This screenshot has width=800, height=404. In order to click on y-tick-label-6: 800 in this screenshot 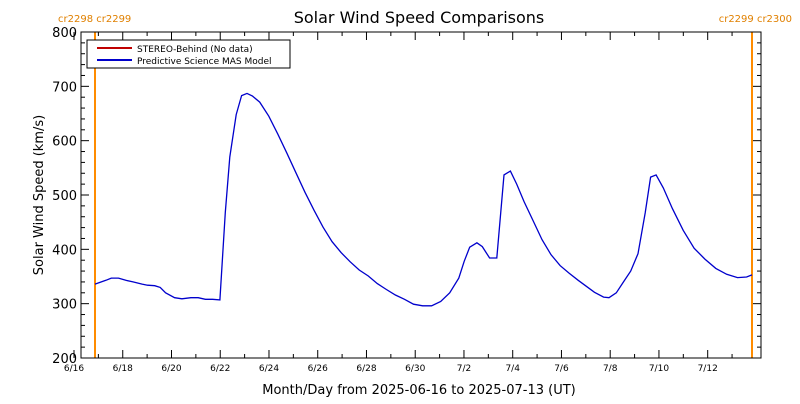, I will do `click(64, 33)`.